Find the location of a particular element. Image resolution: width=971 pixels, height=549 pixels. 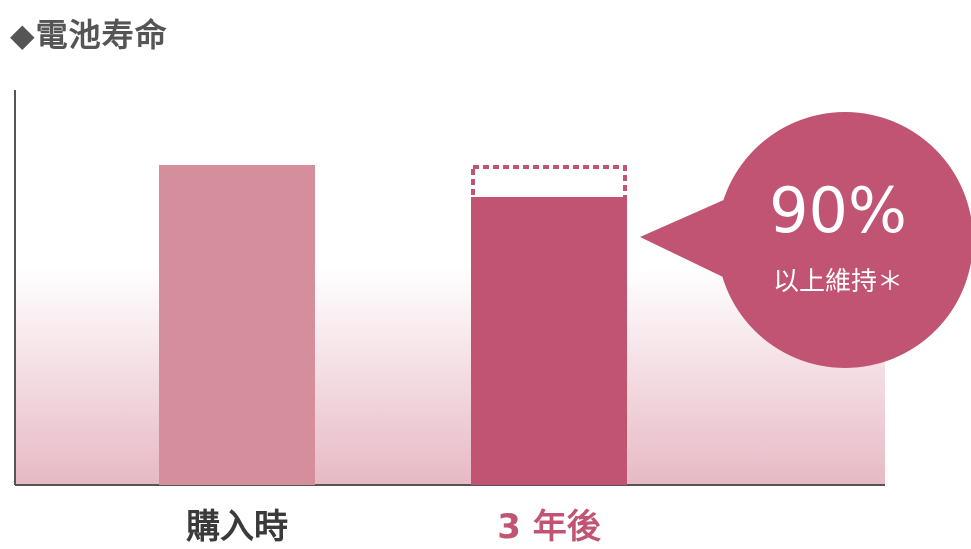

callout-note: 以上維持＊ is located at coordinates (838, 282).